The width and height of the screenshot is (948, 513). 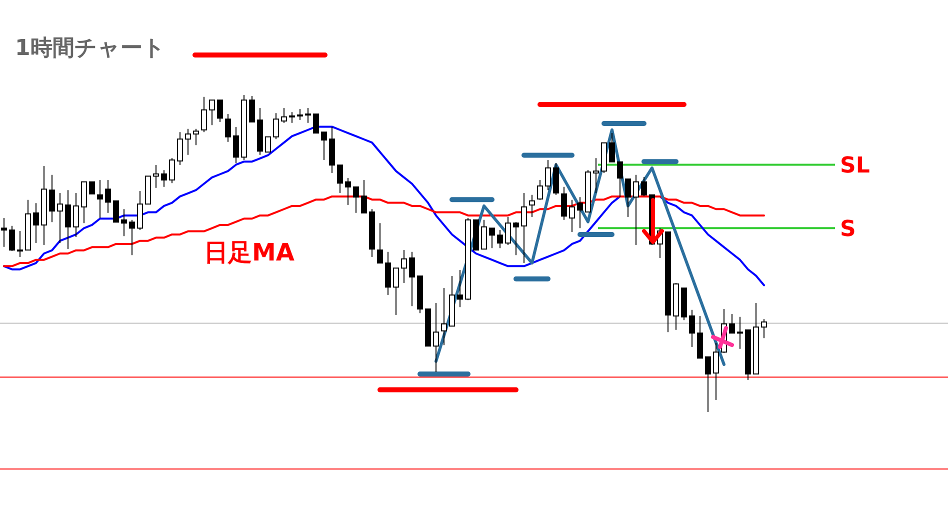 I want to click on ref-line-label: S, so click(x=848, y=229).